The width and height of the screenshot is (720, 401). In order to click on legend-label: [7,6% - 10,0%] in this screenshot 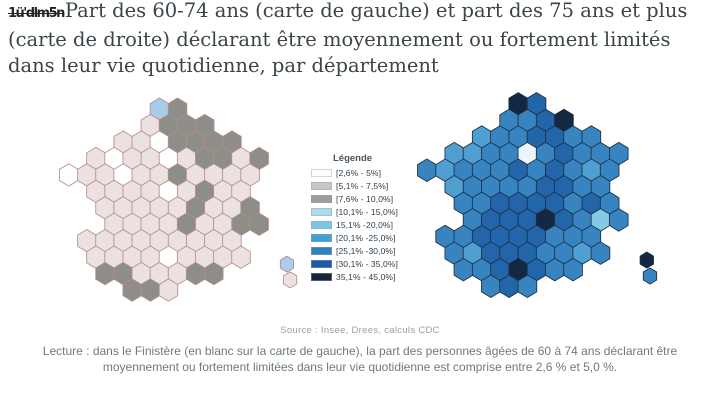, I will do `click(365, 199)`.